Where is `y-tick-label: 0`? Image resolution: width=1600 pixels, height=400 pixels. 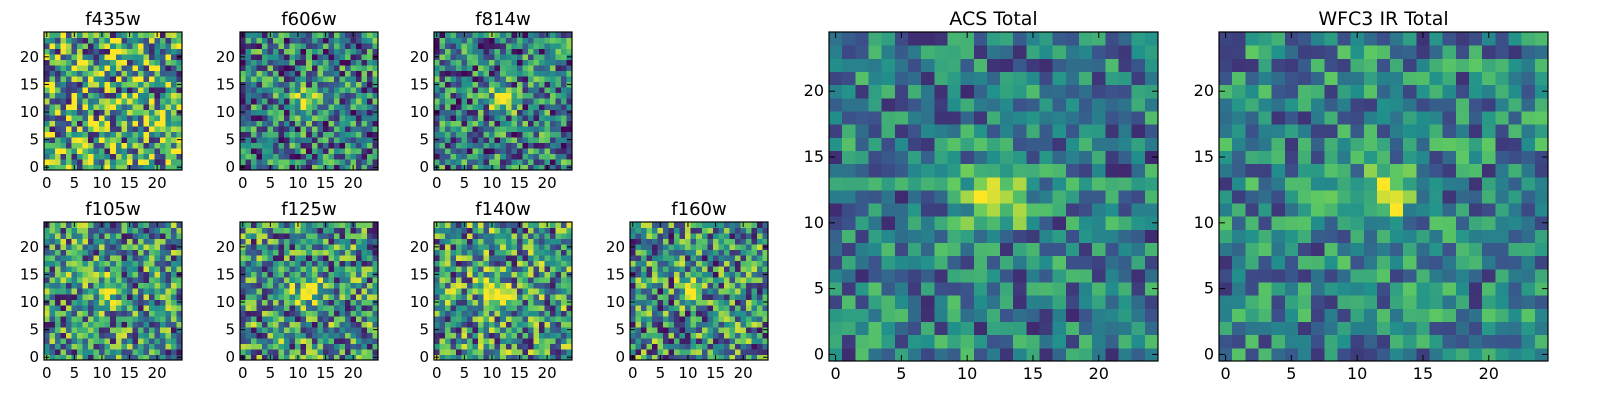
y-tick-label: 0 is located at coordinates (424, 167).